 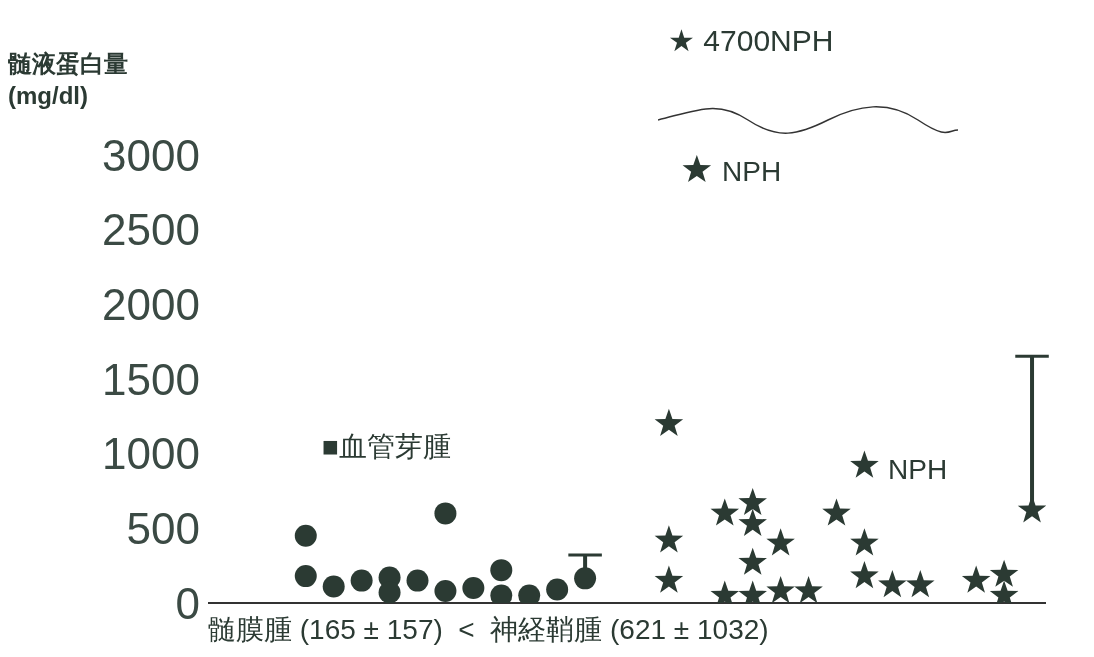 What do you see at coordinates (151, 454) in the screenshot?
I see `y-tick-label: 1000` at bounding box center [151, 454].